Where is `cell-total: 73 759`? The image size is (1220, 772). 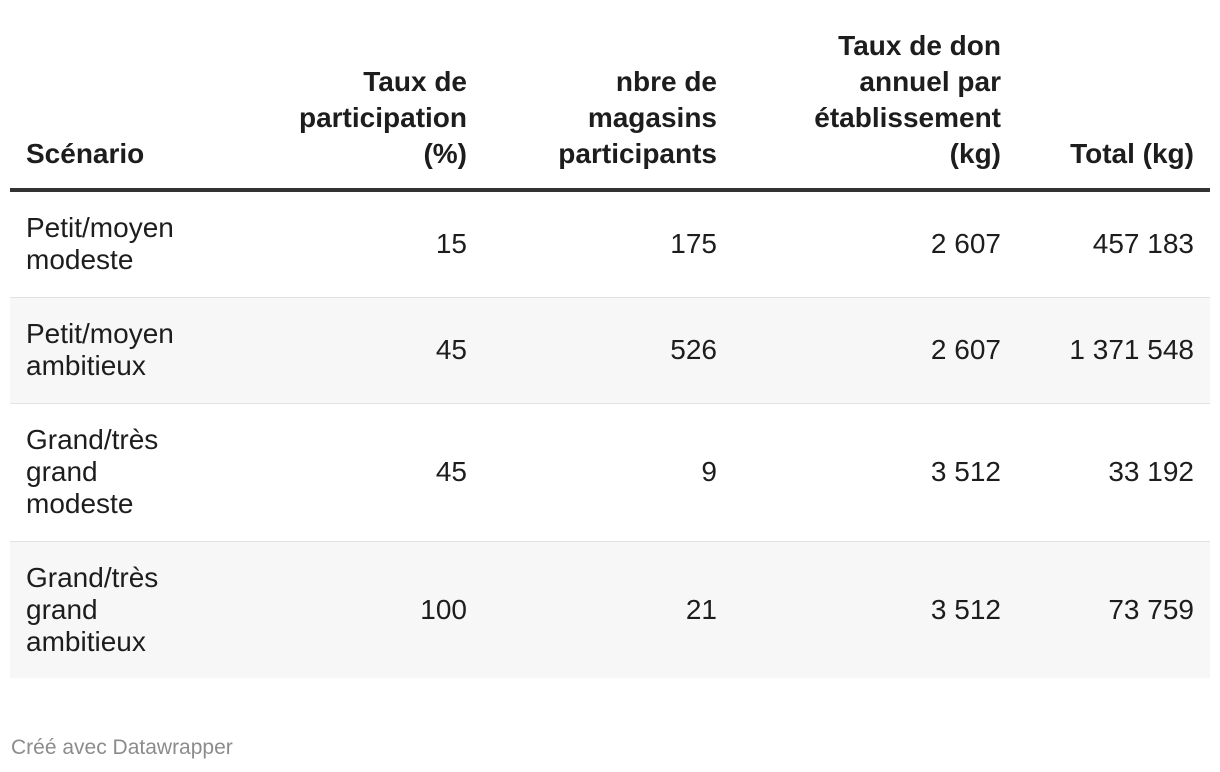 cell-total: 73 759 is located at coordinates (1151, 609).